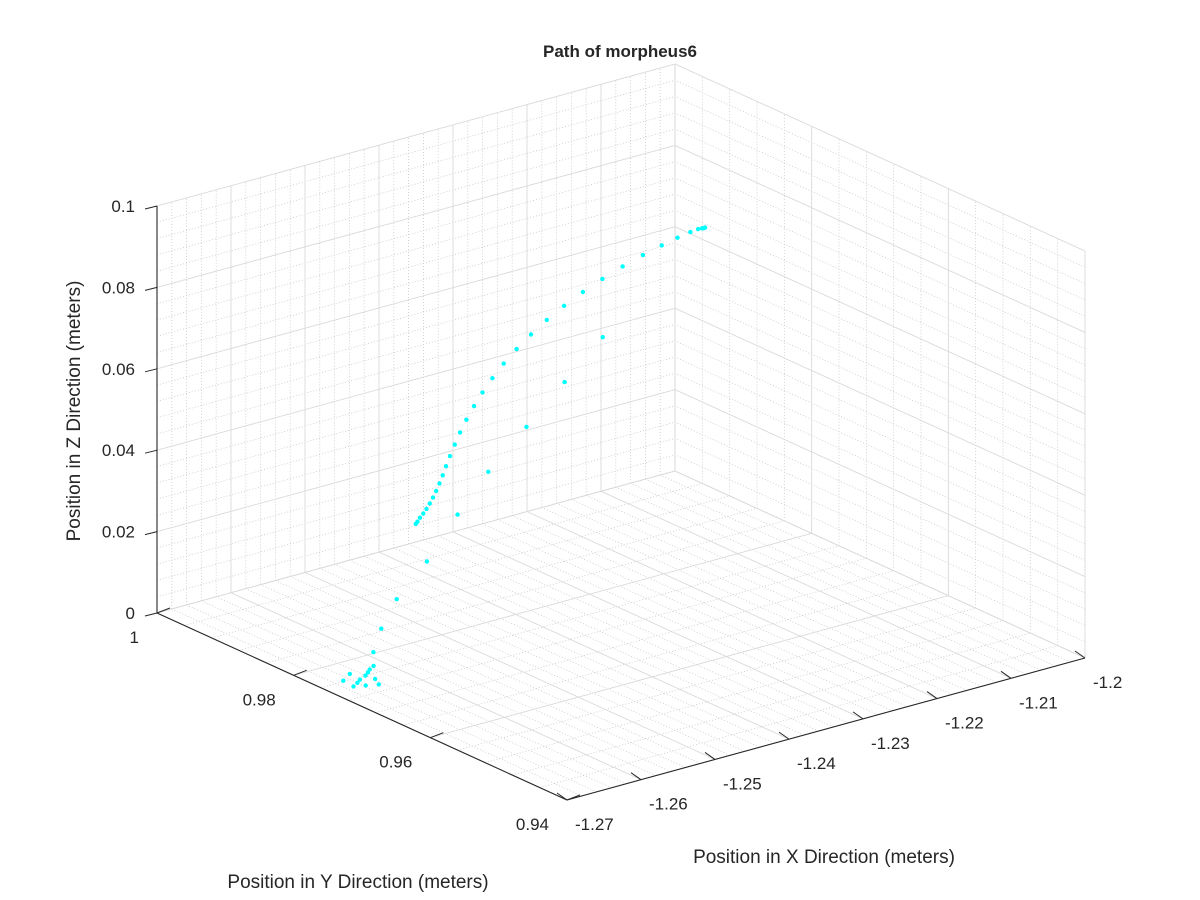 Image resolution: width=1200 pixels, height=900 pixels. What do you see at coordinates (689, 667) in the screenshot?
I see `major-gridline-floor-y` at bounding box center [689, 667].